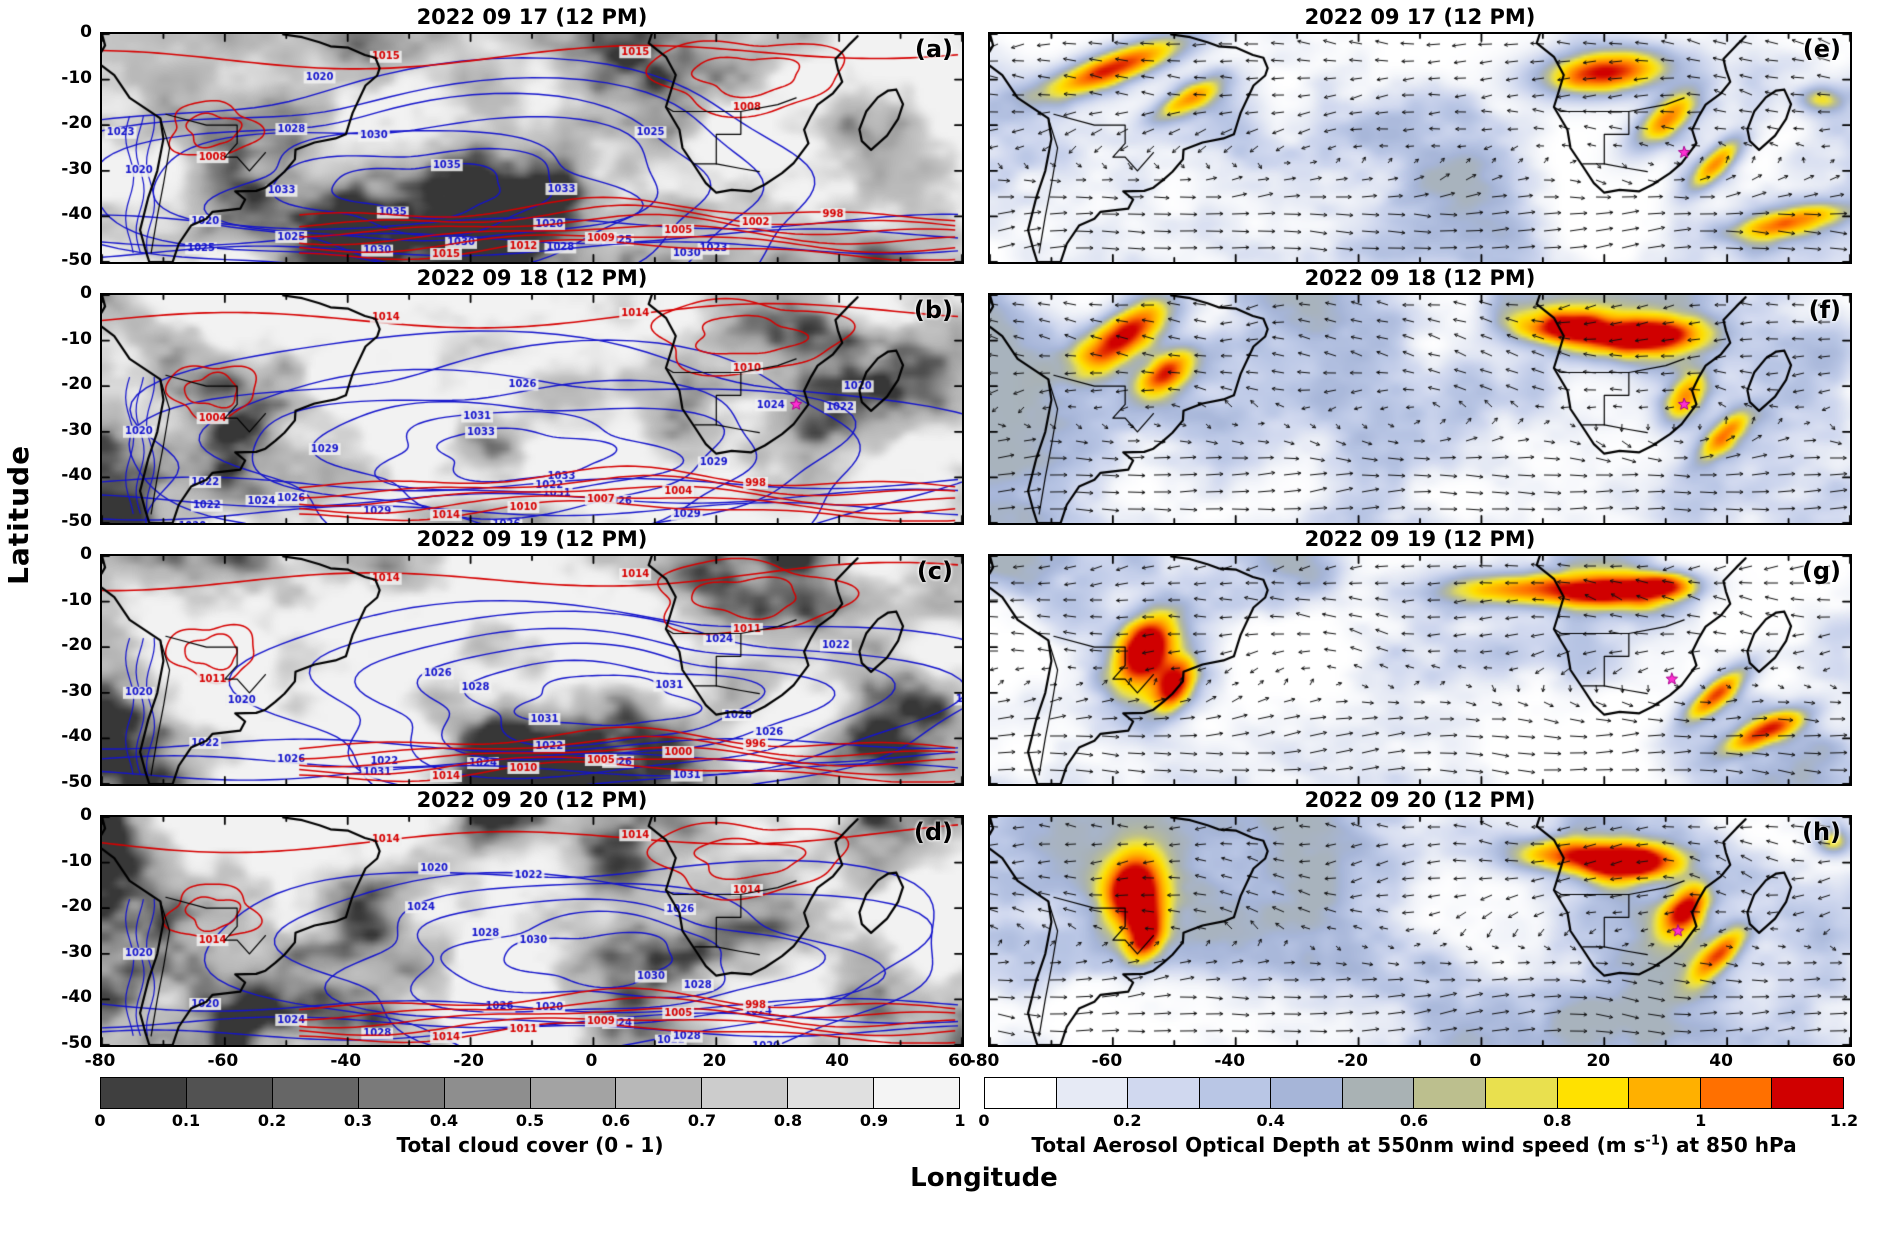 This screenshot has height=1244, width=1892. Describe the element at coordinates (874, 1120) in the screenshot. I see `colorbar-tick-label: 0.9` at that location.